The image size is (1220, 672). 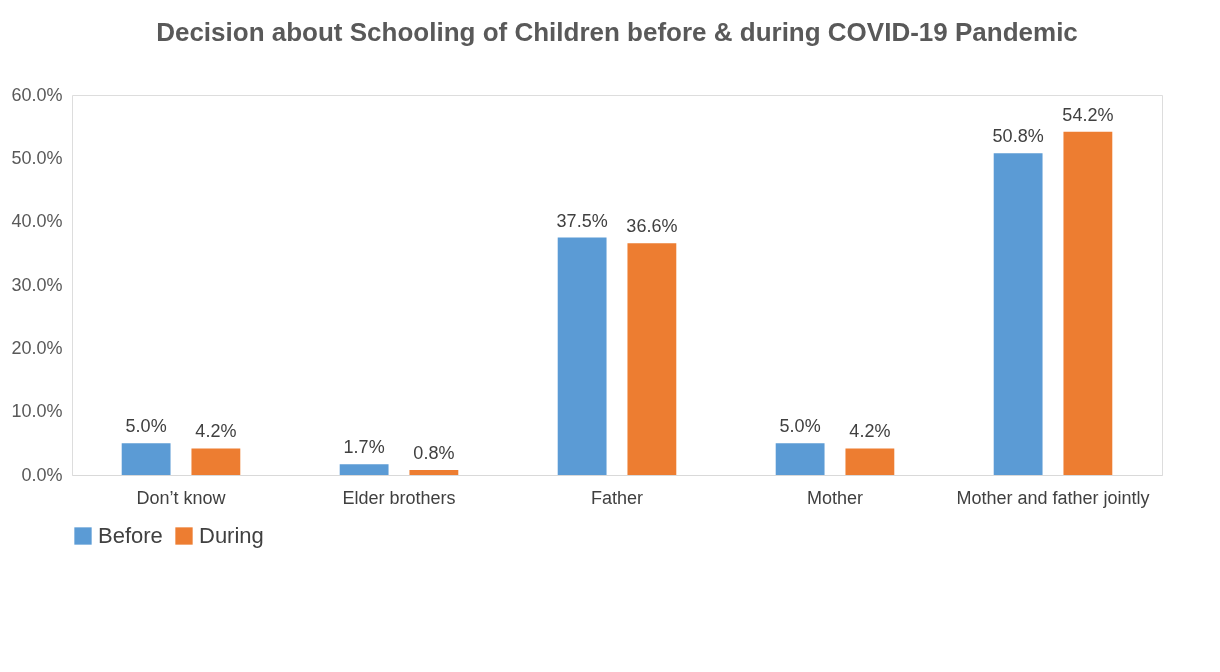 What do you see at coordinates (399, 497) in the screenshot?
I see `x-tick-label: Elder brothers` at bounding box center [399, 497].